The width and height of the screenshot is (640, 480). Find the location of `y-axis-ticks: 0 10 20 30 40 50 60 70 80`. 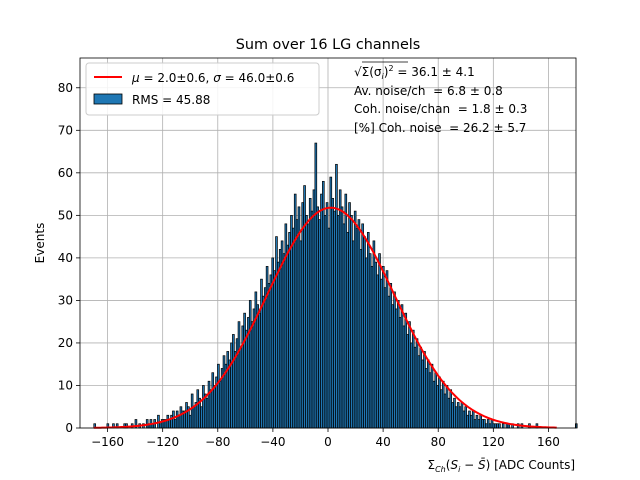

y-axis-ticks: 0 10 20 30 40 50 60 70 80 is located at coordinates (69, 258).